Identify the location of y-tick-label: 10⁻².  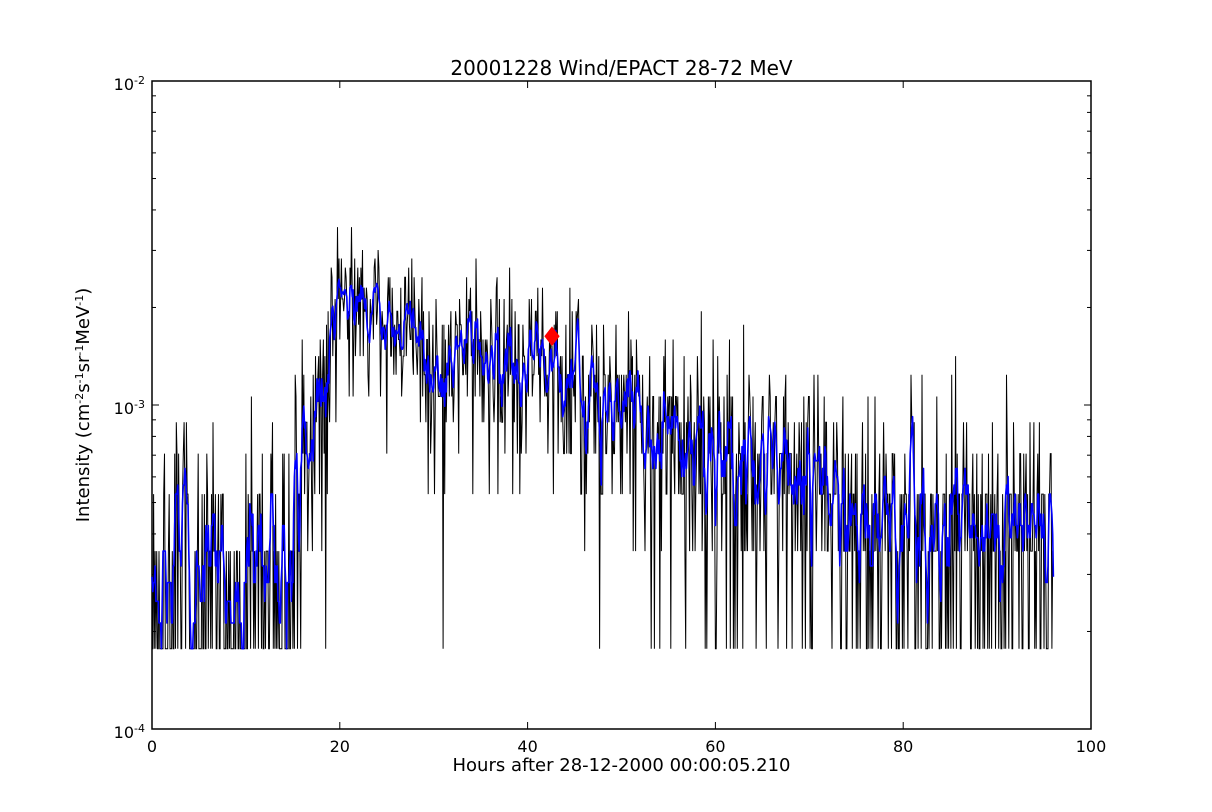
(129, 84).